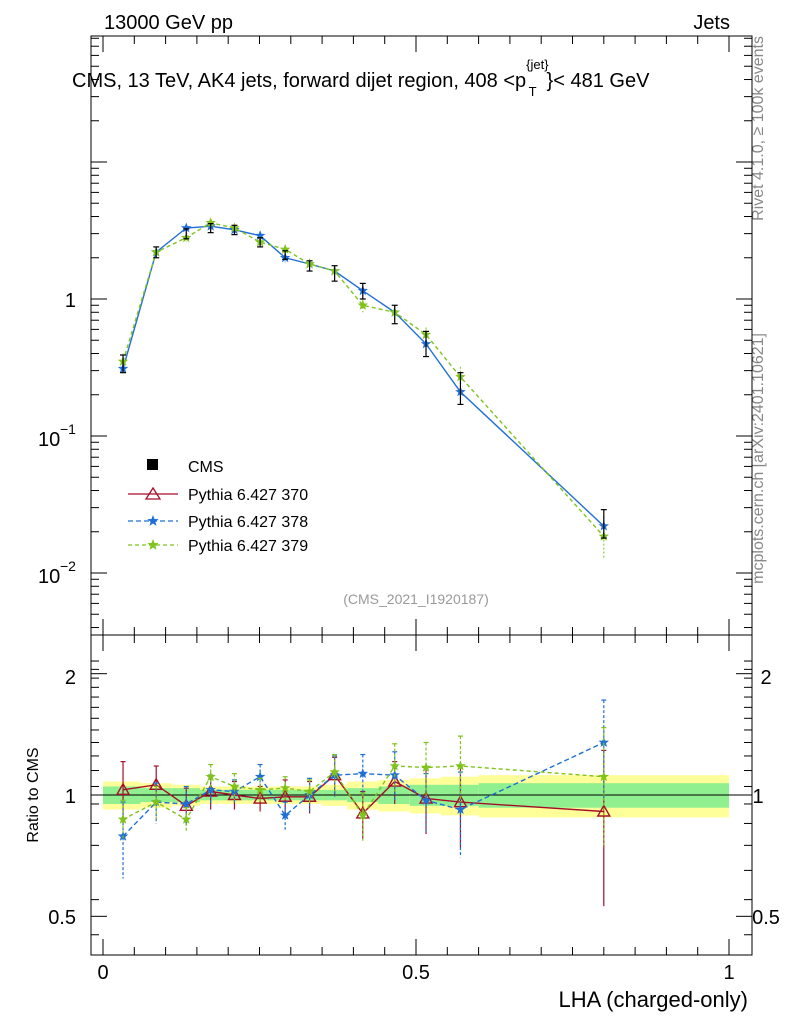 The width and height of the screenshot is (786, 1024). I want to click on legend-p379-star-shape, so click(153, 544).